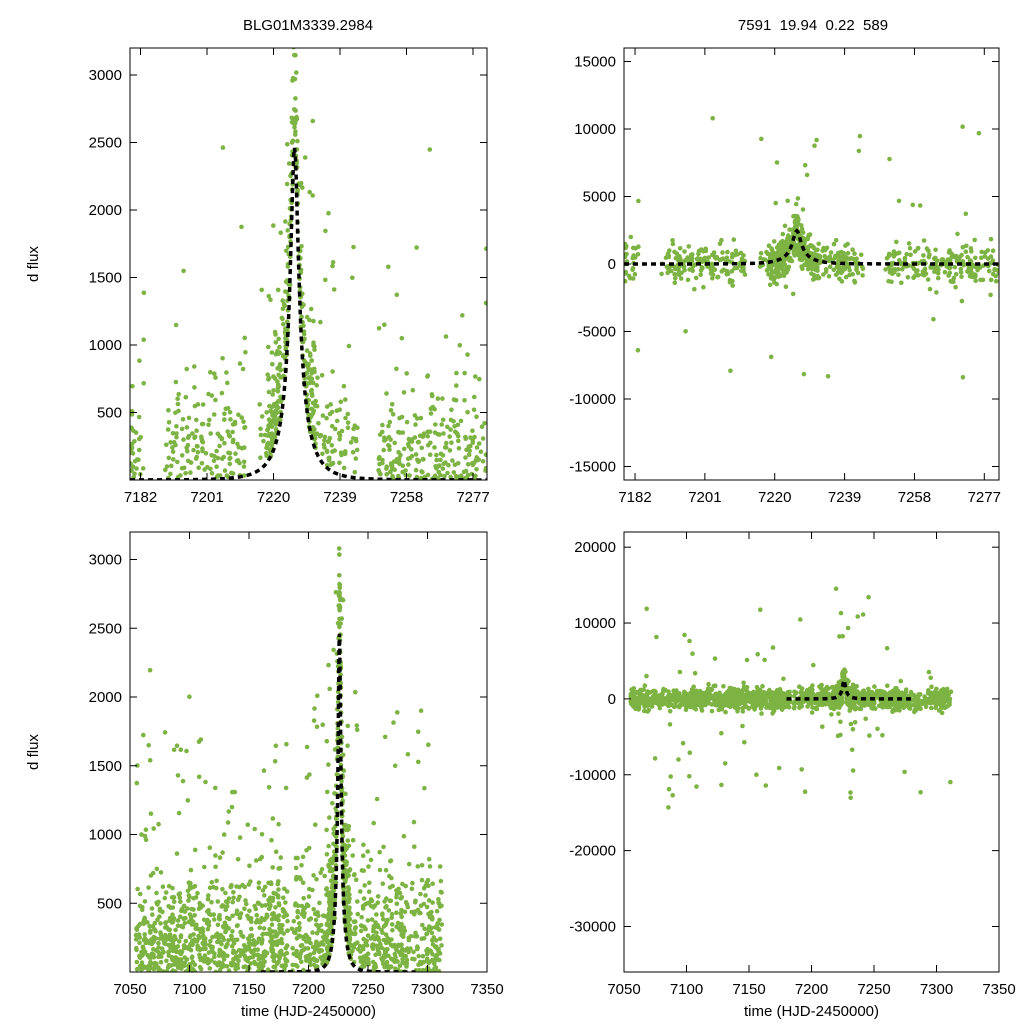 This screenshot has height=1024, width=1024. What do you see at coordinates (105, 835) in the screenshot?
I see `y-tick-label: 1000` at bounding box center [105, 835].